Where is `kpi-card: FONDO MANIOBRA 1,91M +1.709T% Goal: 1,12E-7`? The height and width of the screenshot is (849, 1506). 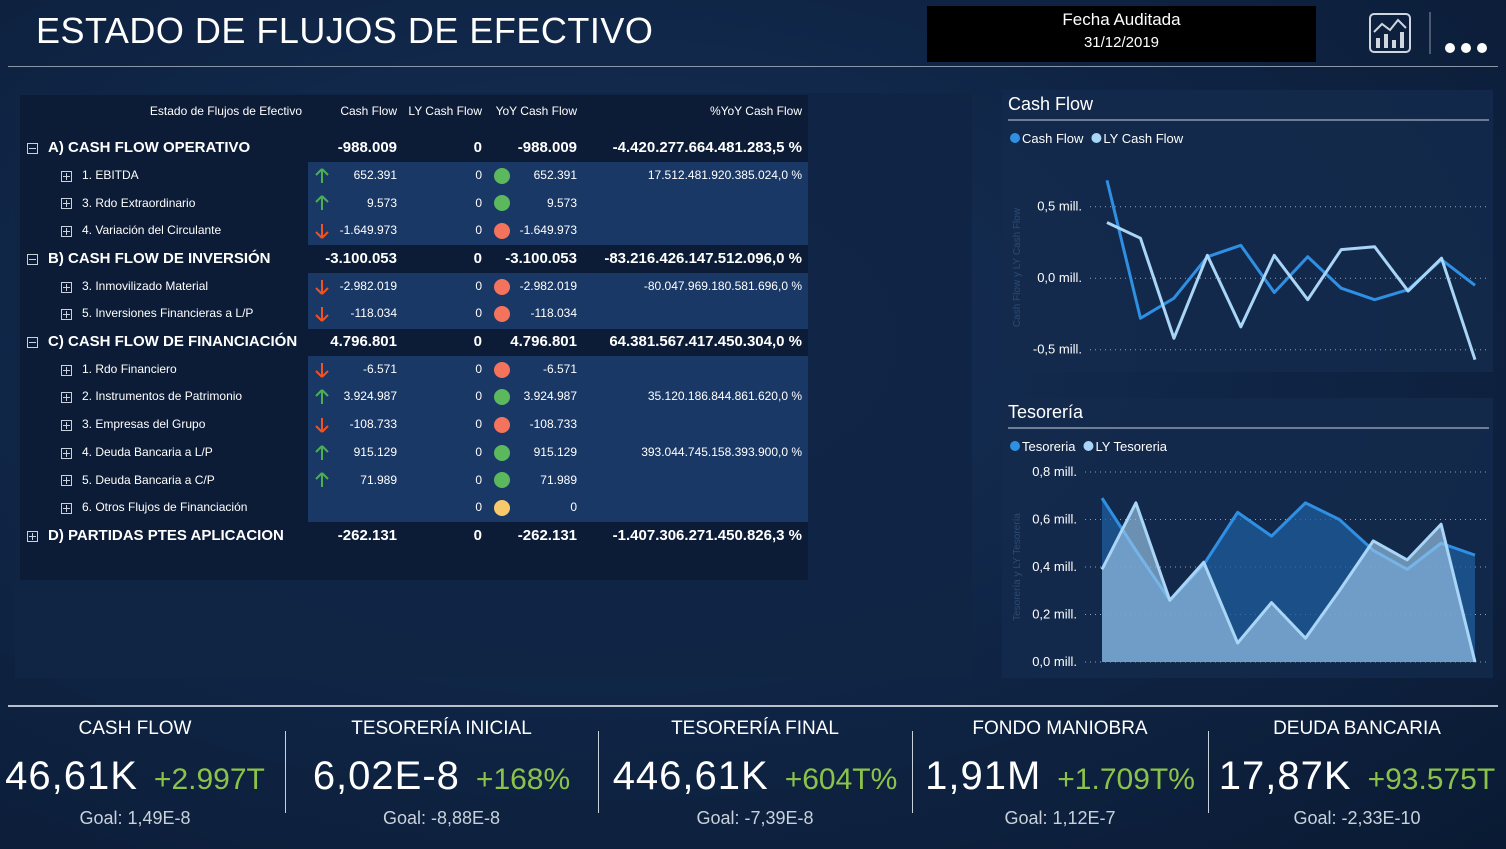
kpi-card: FONDO MANIOBRA 1,91M +1.709T% Goal: 1,12E-7 is located at coordinates (1060, 777).